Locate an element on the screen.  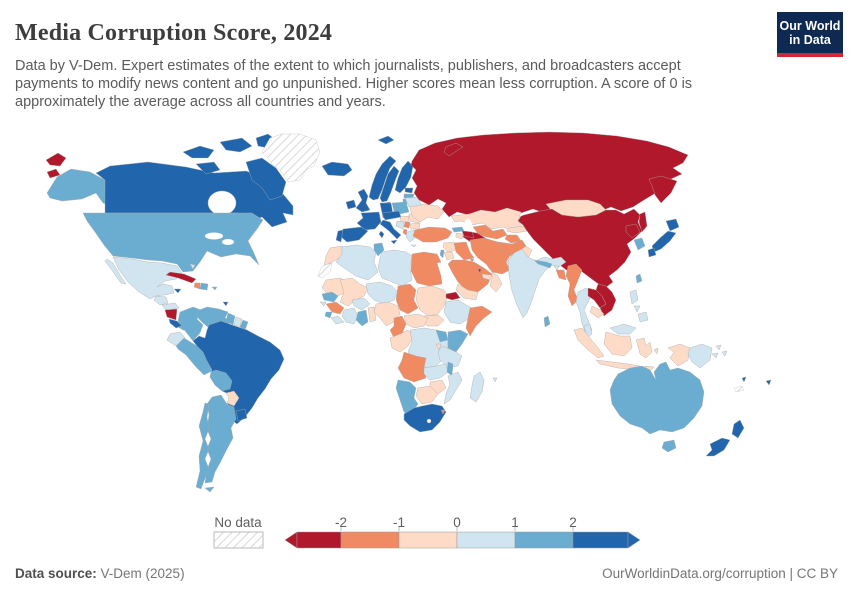
country-philippines-luzon is located at coordinates (634, 297).